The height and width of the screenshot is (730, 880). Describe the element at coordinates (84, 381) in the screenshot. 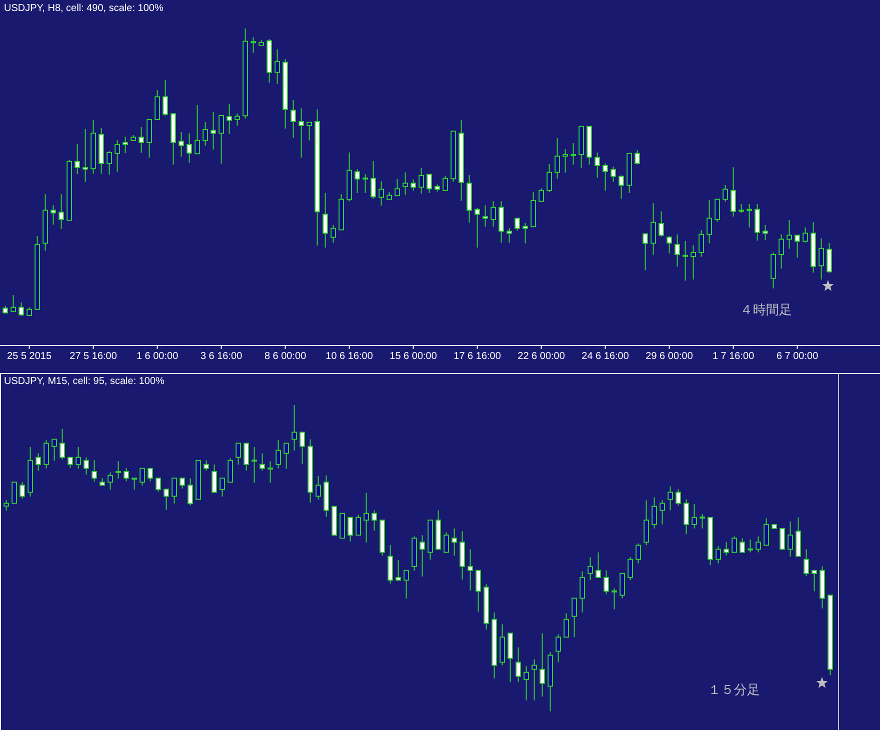

I see `chart-title: USDJPY, M15, cell: 95, scale: 100%` at that location.